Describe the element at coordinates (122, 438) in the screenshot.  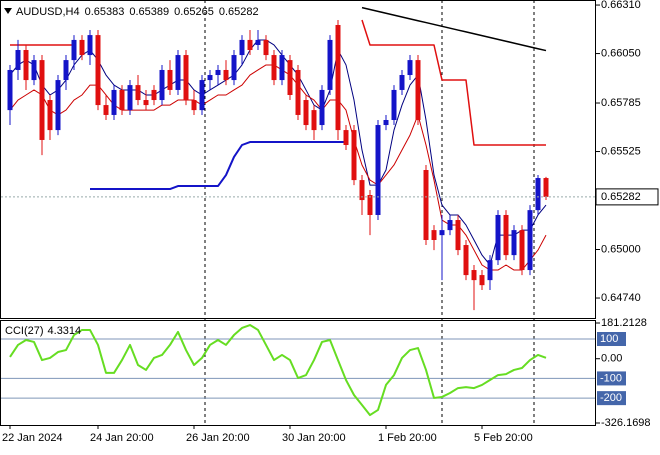
I see `x-tick-label: 24 Jan 20:00` at that location.